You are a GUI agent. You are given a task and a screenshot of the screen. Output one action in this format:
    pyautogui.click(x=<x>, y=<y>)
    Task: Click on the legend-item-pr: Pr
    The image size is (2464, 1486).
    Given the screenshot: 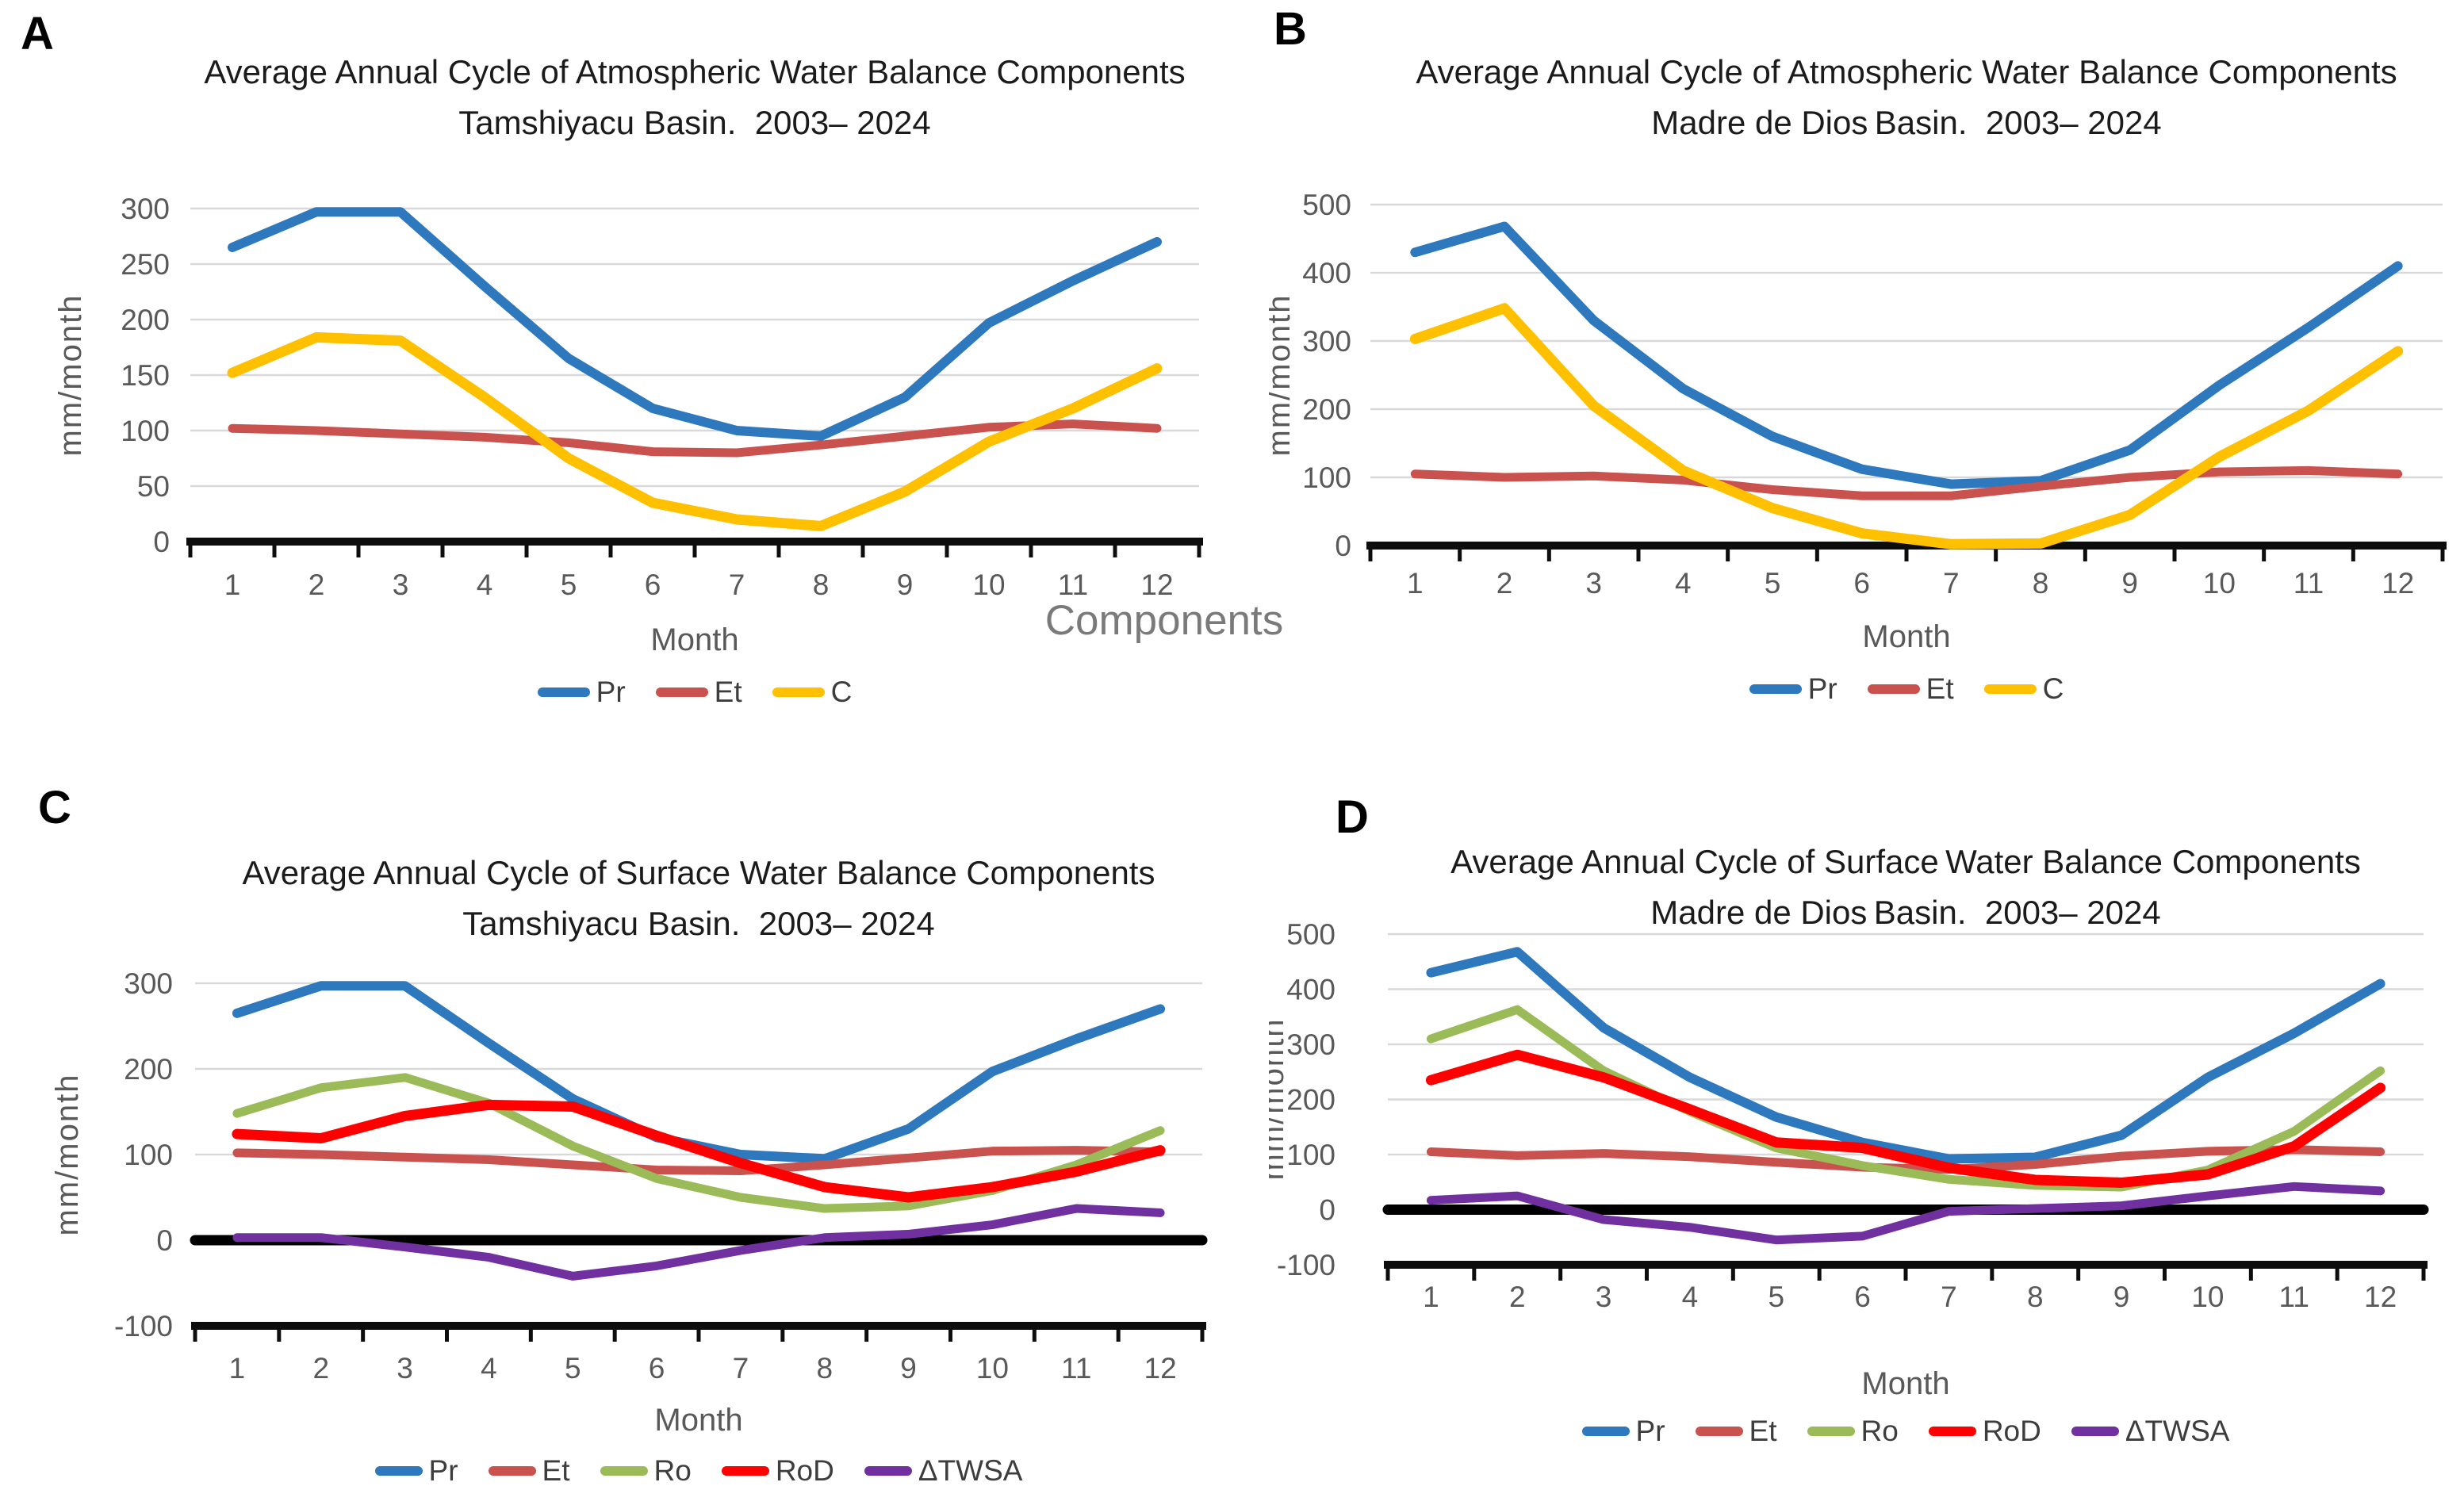 What is the action you would take?
    pyautogui.click(x=1623, y=1431)
    